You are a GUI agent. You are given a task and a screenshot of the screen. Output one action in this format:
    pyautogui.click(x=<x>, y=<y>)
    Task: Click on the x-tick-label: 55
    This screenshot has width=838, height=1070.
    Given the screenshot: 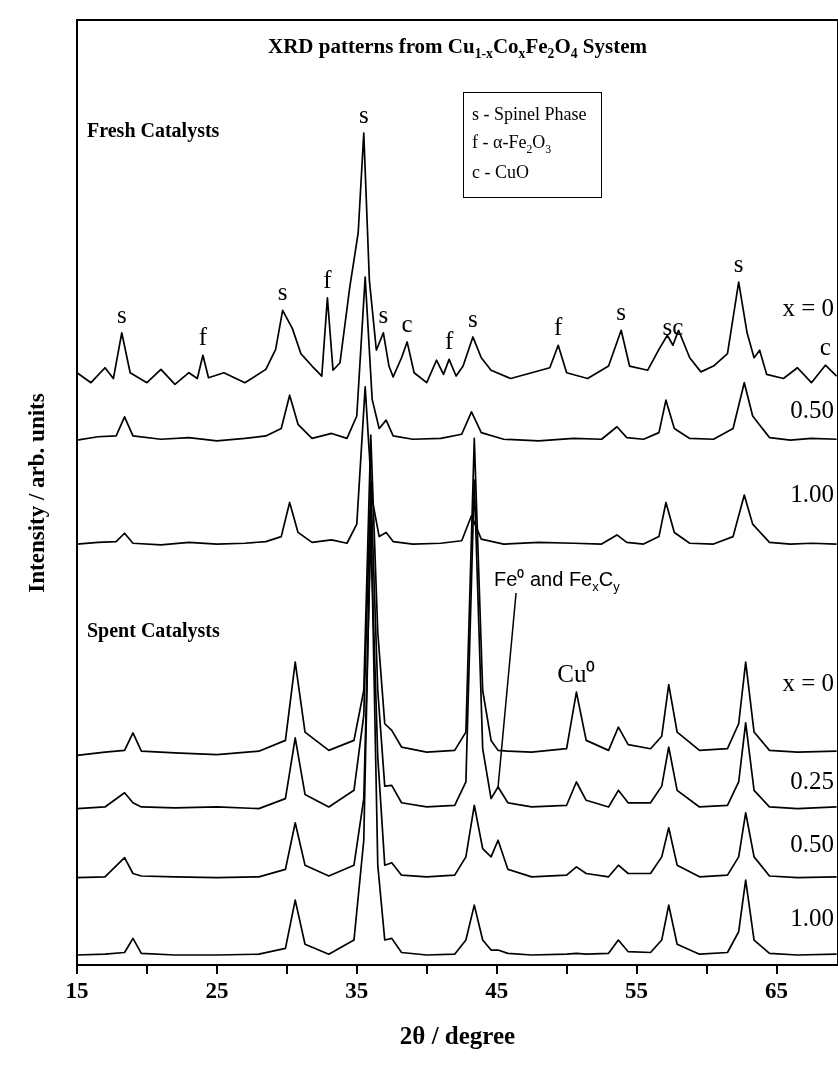 What is the action you would take?
    pyautogui.click(x=637, y=990)
    